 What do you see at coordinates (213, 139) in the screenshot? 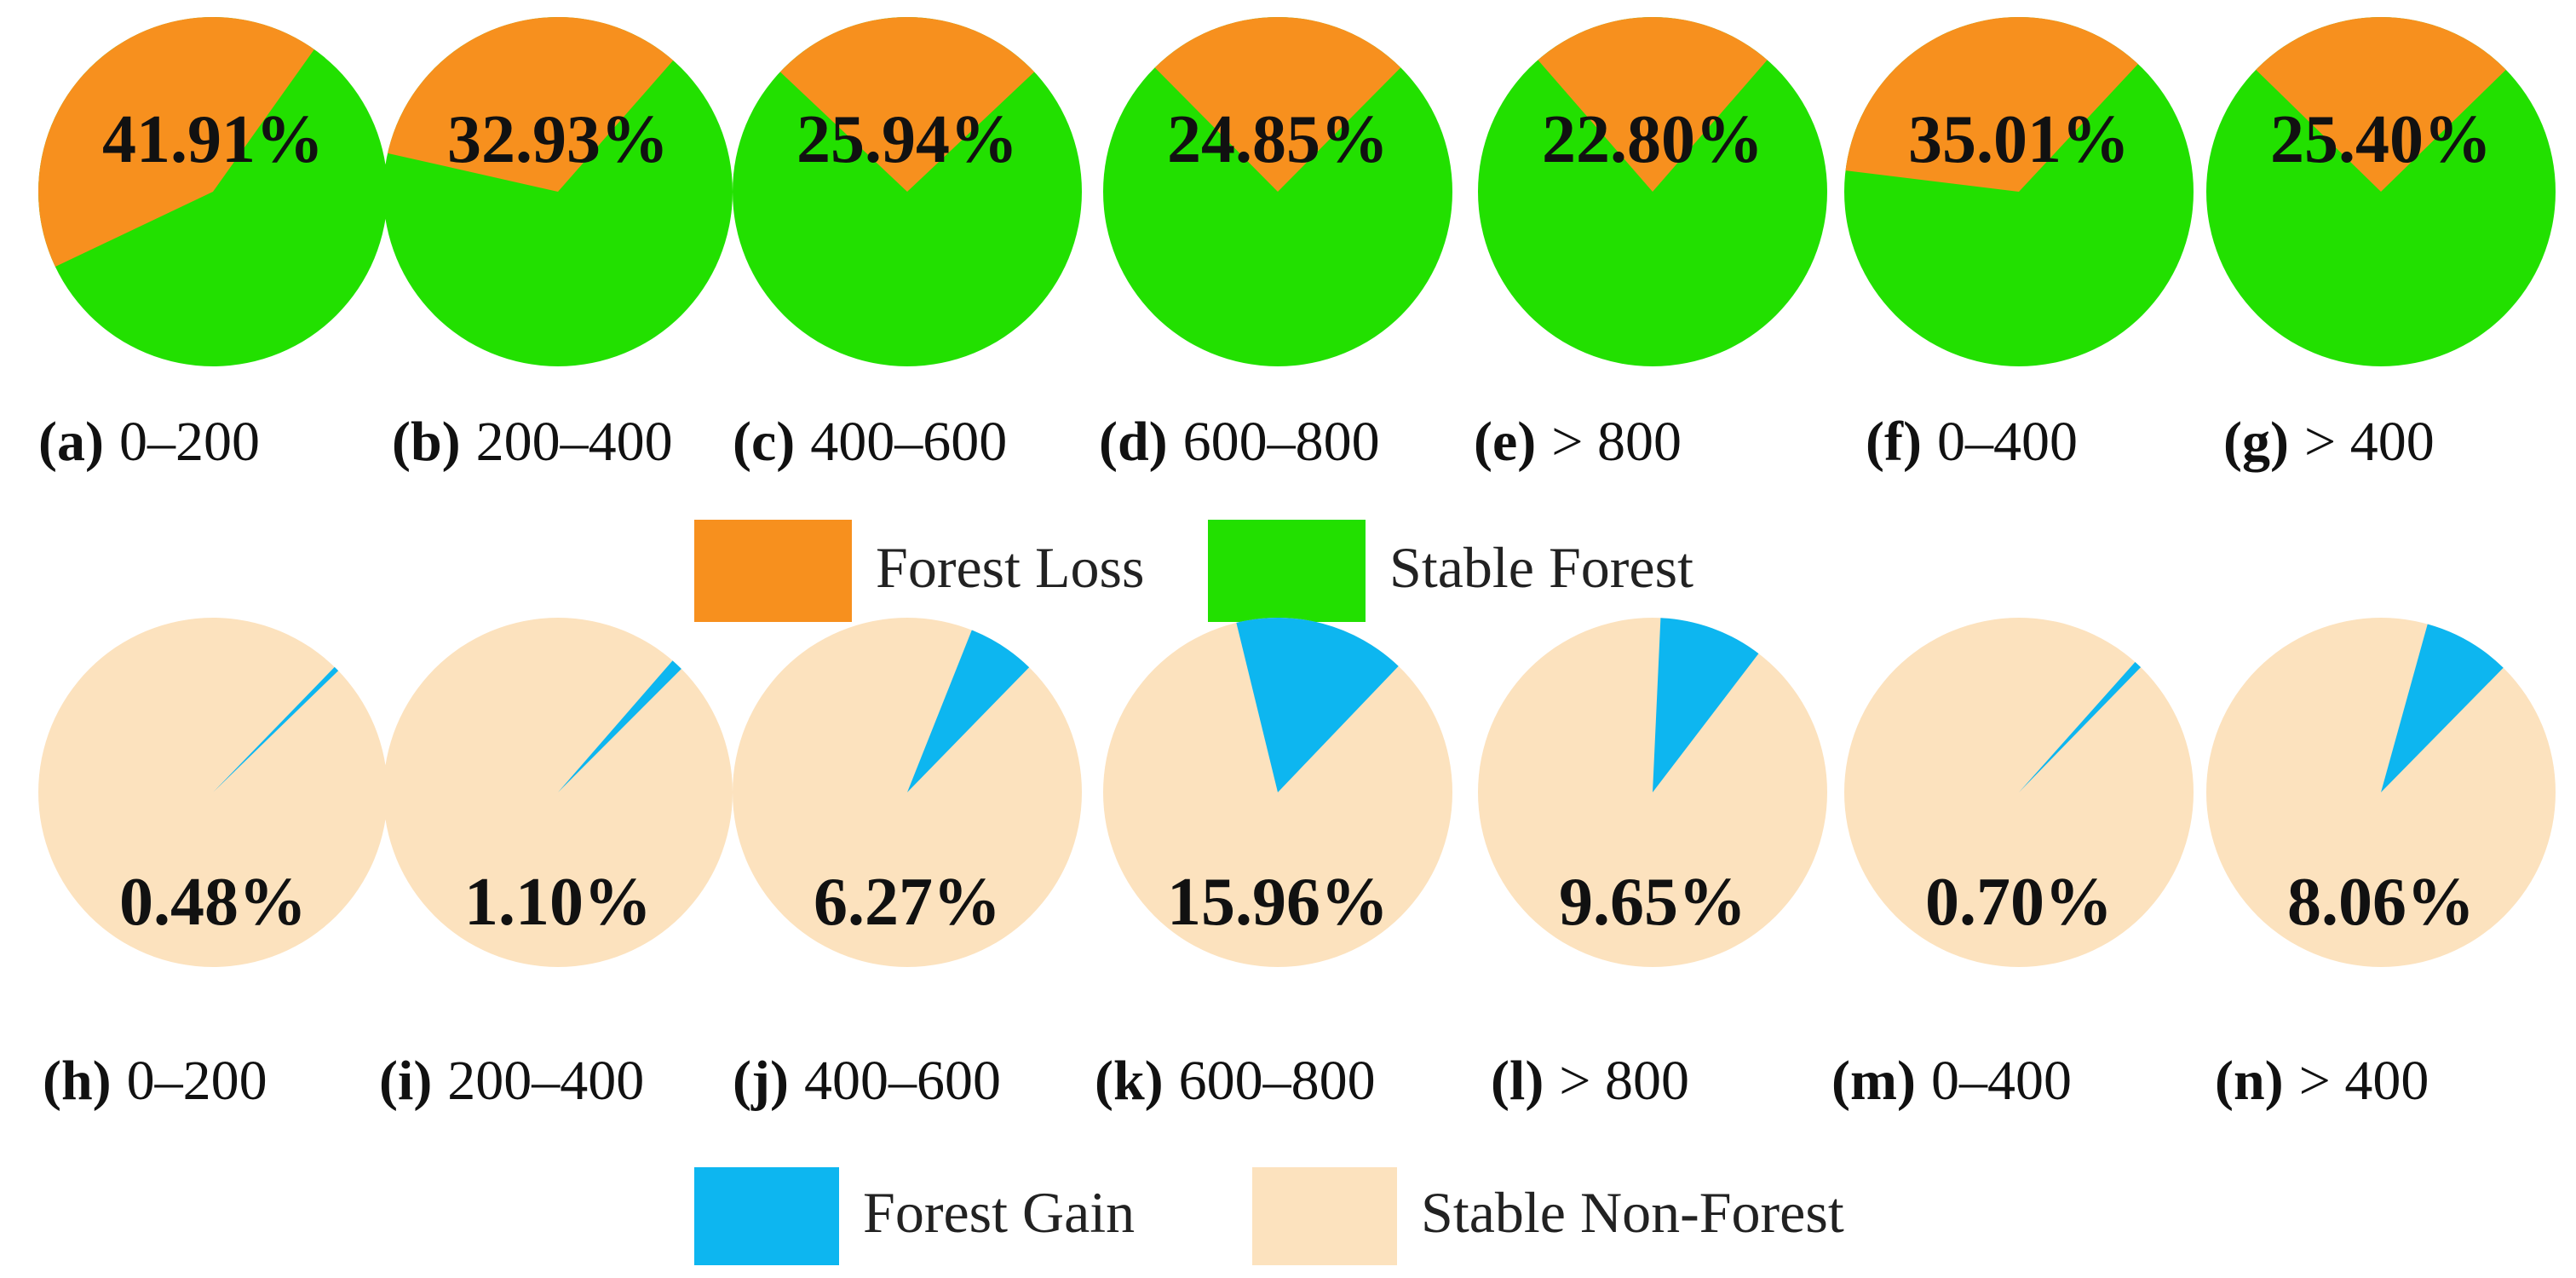
I see `pie-percent-label: 41.91%` at bounding box center [213, 139].